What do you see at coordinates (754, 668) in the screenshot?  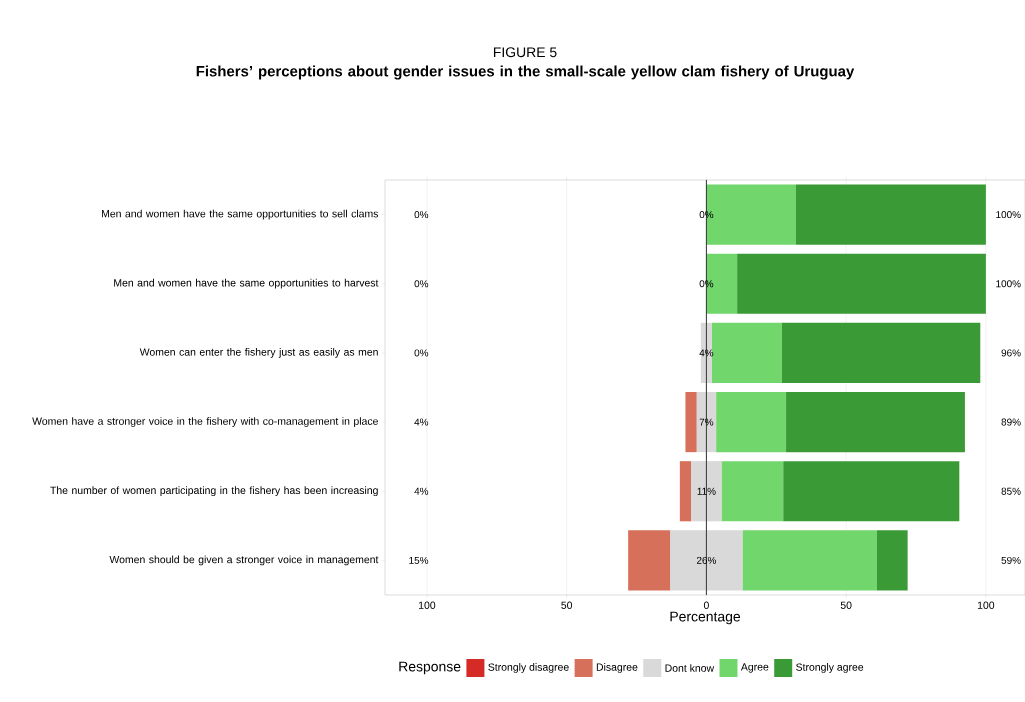 I see `legend-label: Agree` at bounding box center [754, 668].